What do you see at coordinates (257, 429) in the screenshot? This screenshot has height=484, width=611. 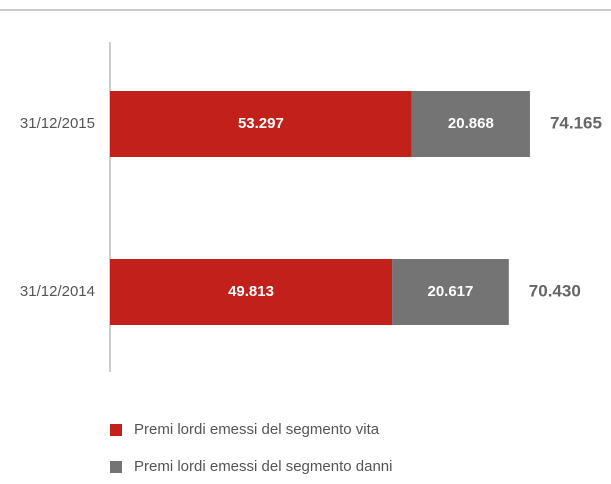 I see `legend-label: Premi lordi emessi del segmento vita` at bounding box center [257, 429].